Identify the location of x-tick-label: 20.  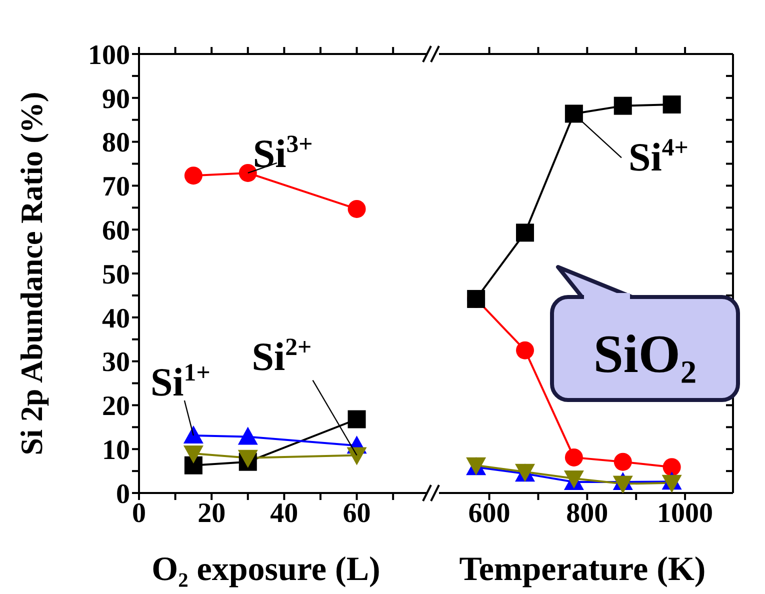
(212, 513).